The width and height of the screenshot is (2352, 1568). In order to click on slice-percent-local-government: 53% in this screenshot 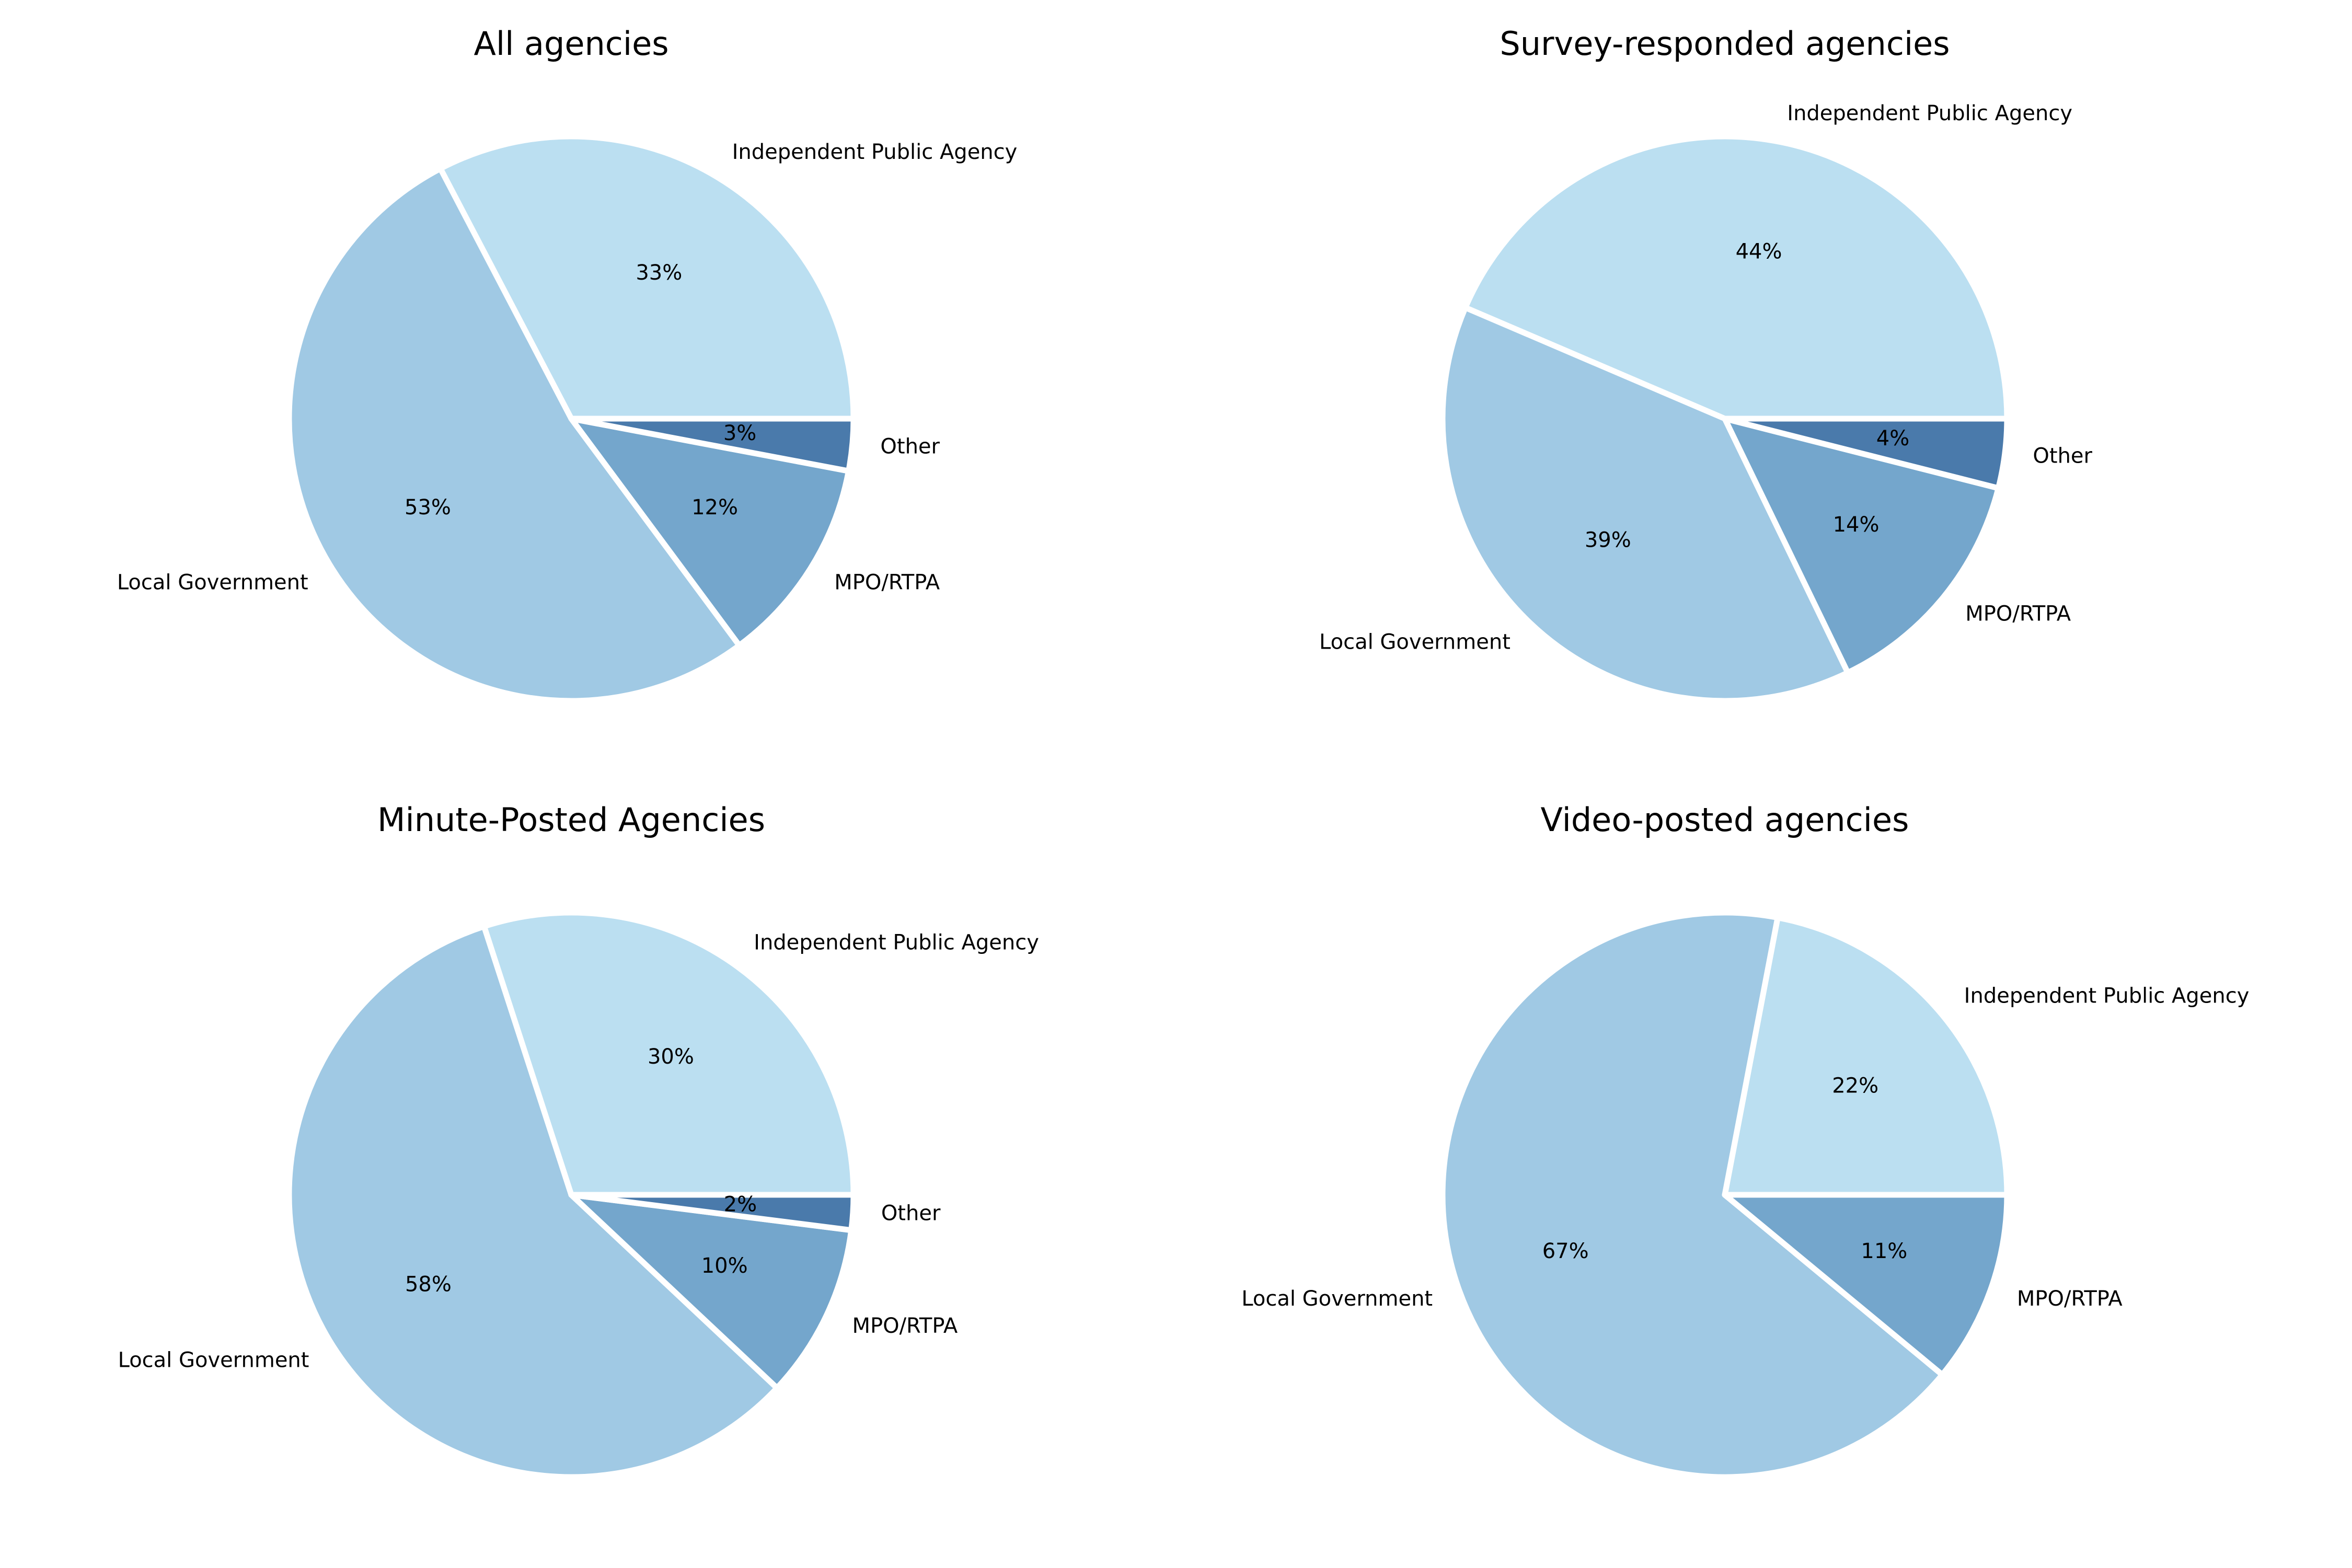, I will do `click(428, 507)`.